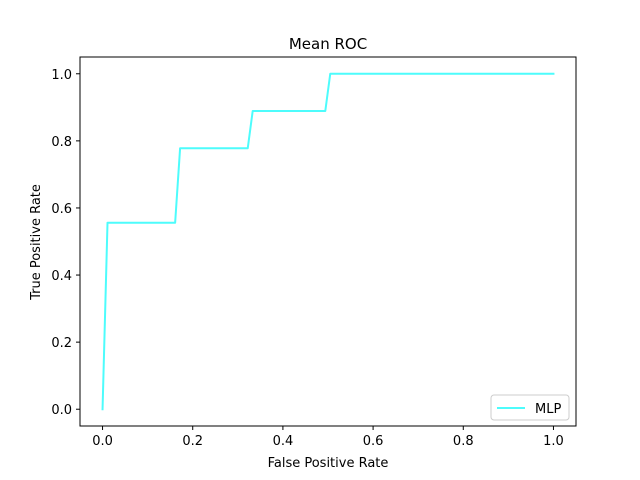  Describe the element at coordinates (373, 441) in the screenshot. I see `x-tick-label: 0.6` at that location.